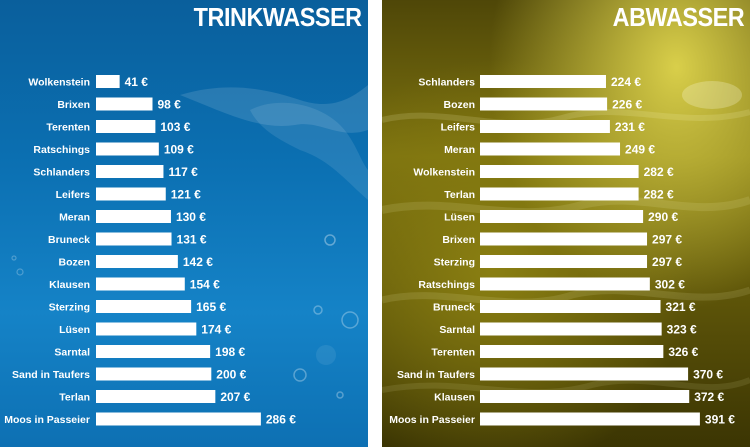 The height and width of the screenshot is (447, 750). I want to click on value-label: 142 €, so click(198, 262).